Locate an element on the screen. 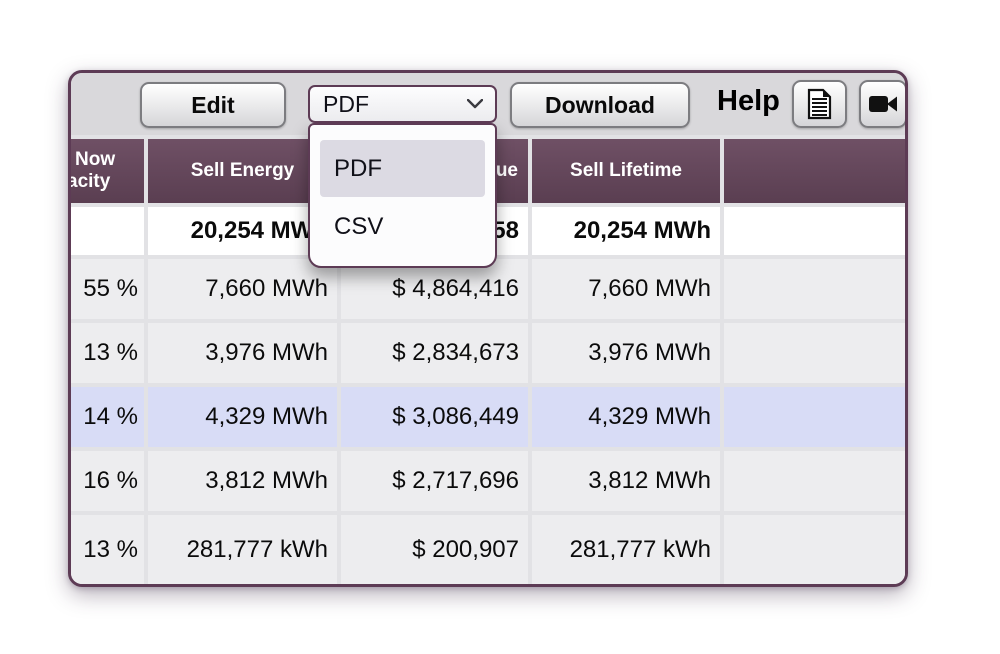 The height and width of the screenshot is (654, 1000). toolbar: Edit PDF Download Help is located at coordinates (488, 104).